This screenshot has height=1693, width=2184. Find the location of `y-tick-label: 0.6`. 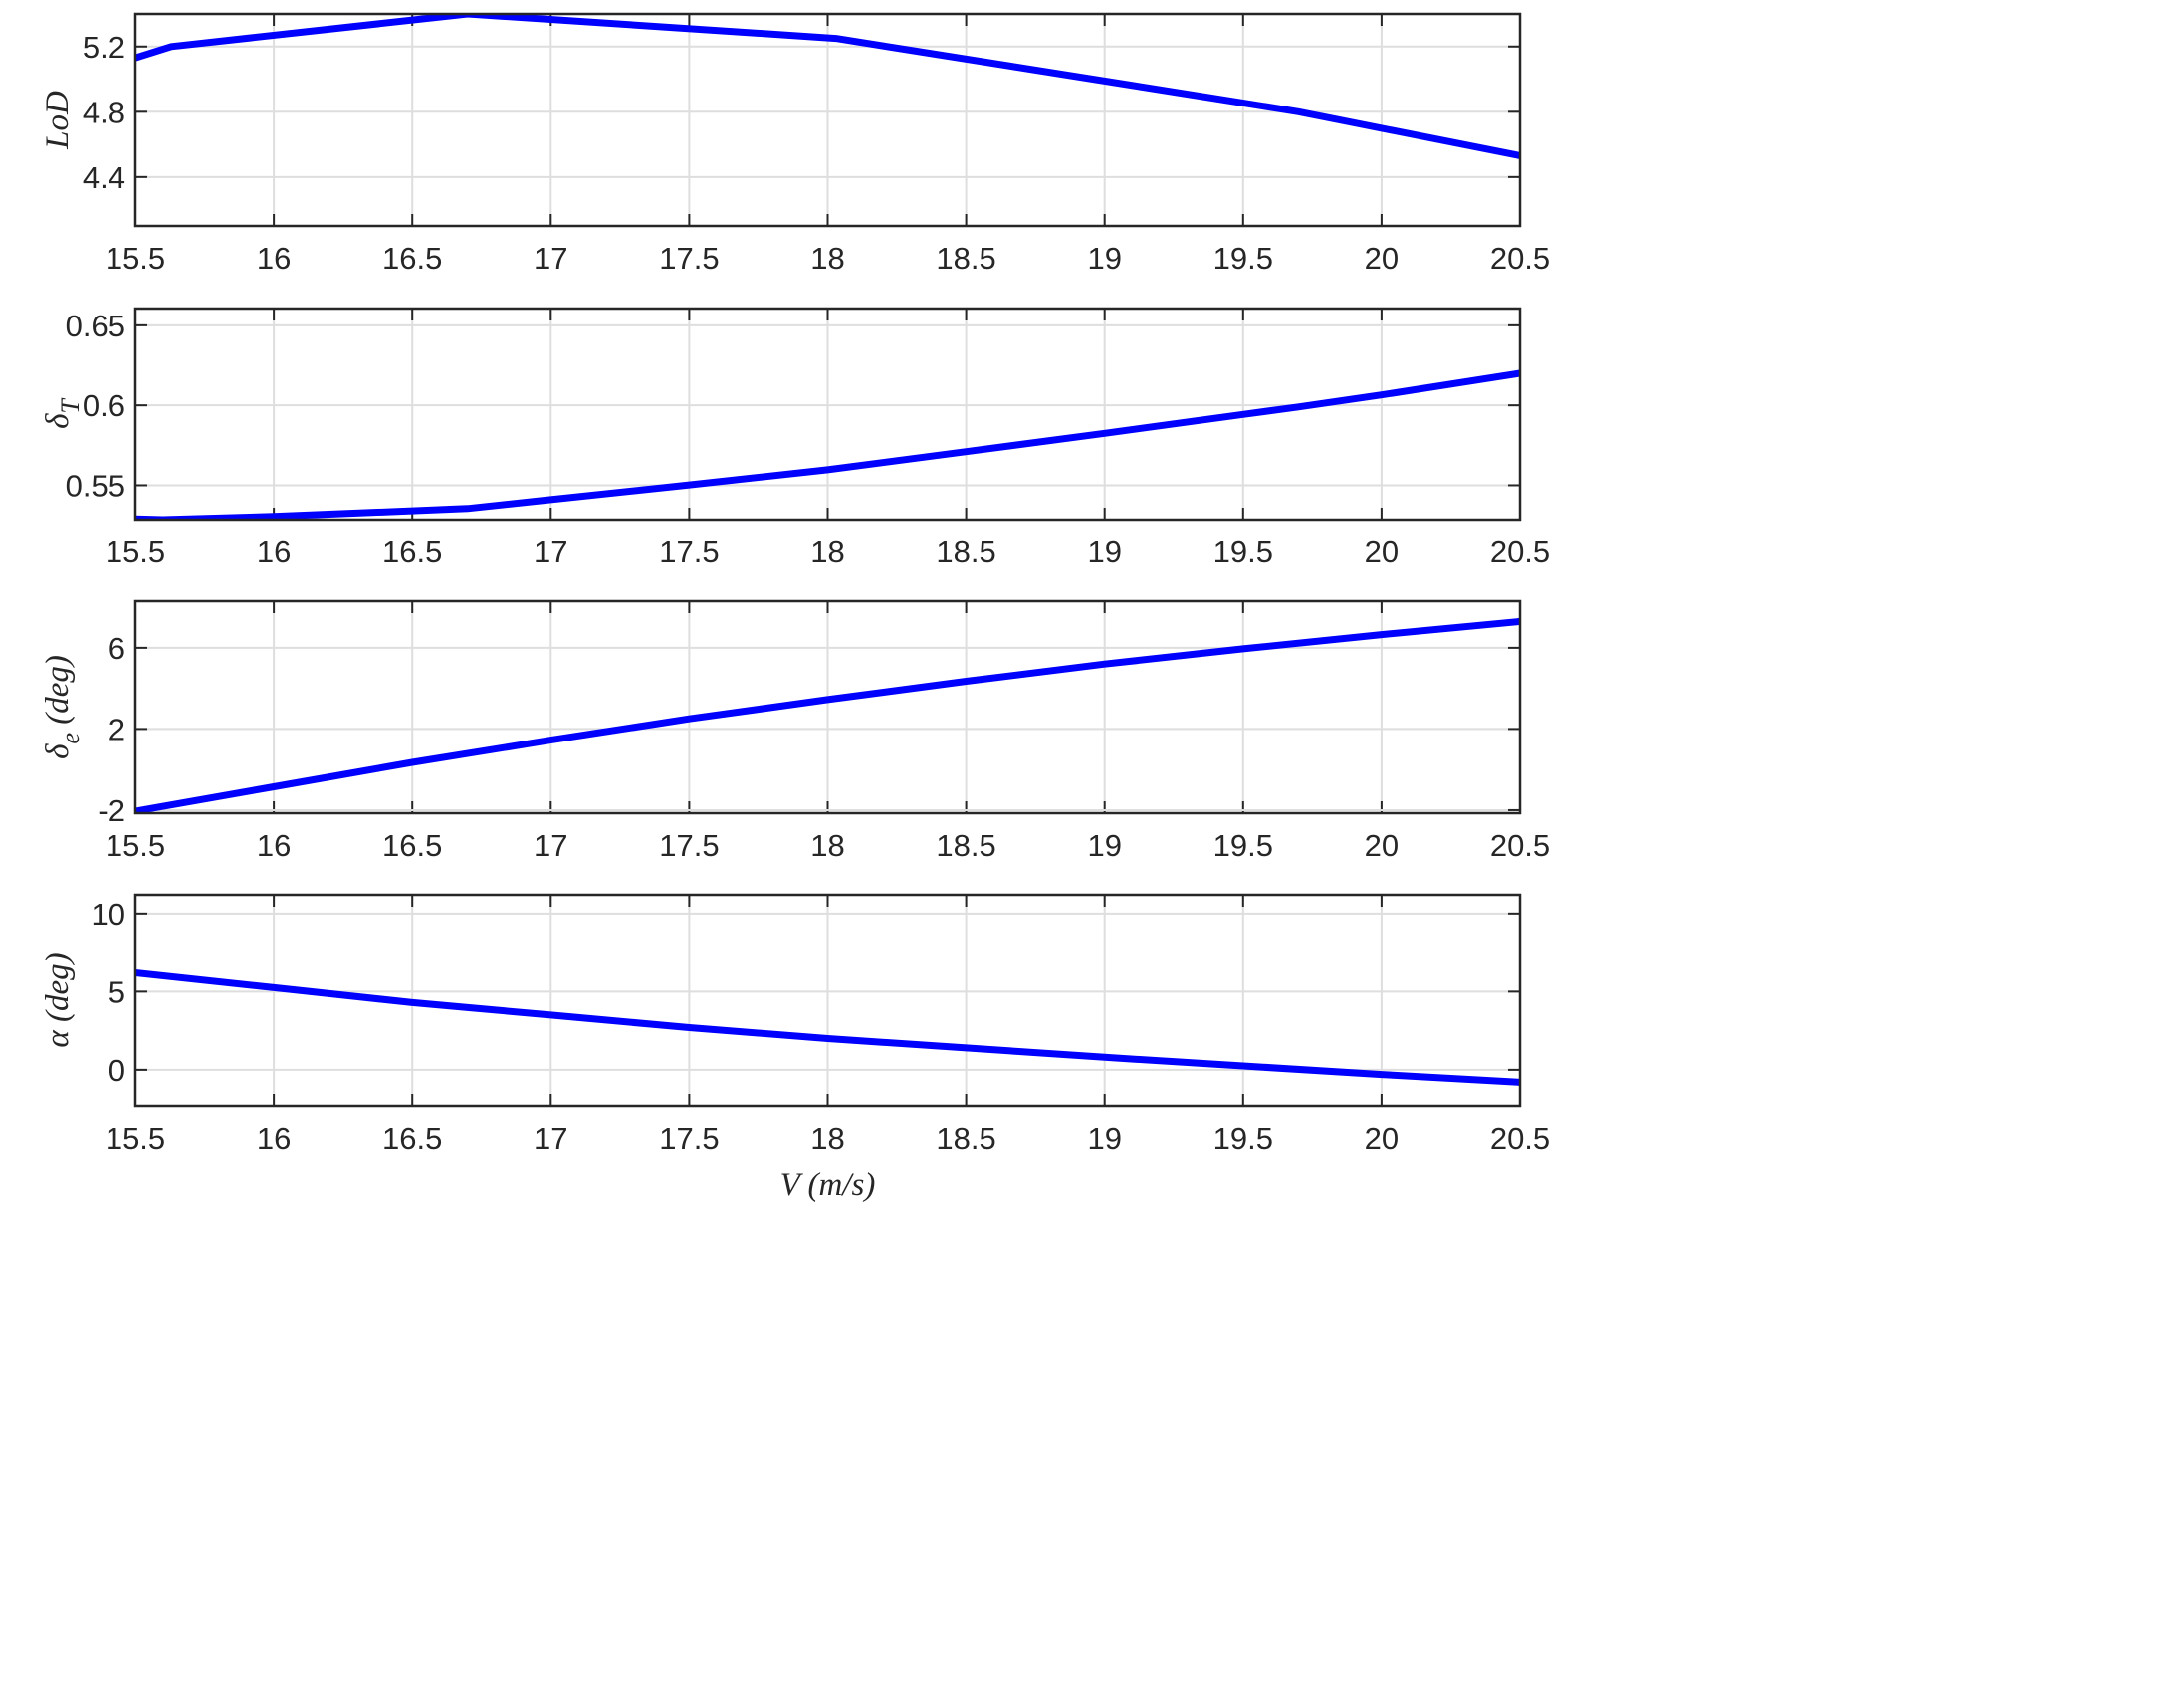

y-tick-label: 0.6 is located at coordinates (104, 405).